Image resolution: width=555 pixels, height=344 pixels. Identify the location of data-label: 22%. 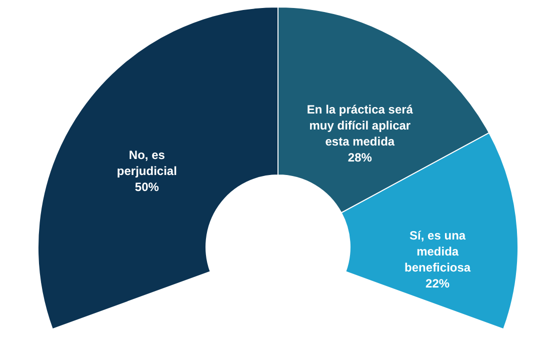
(438, 283).